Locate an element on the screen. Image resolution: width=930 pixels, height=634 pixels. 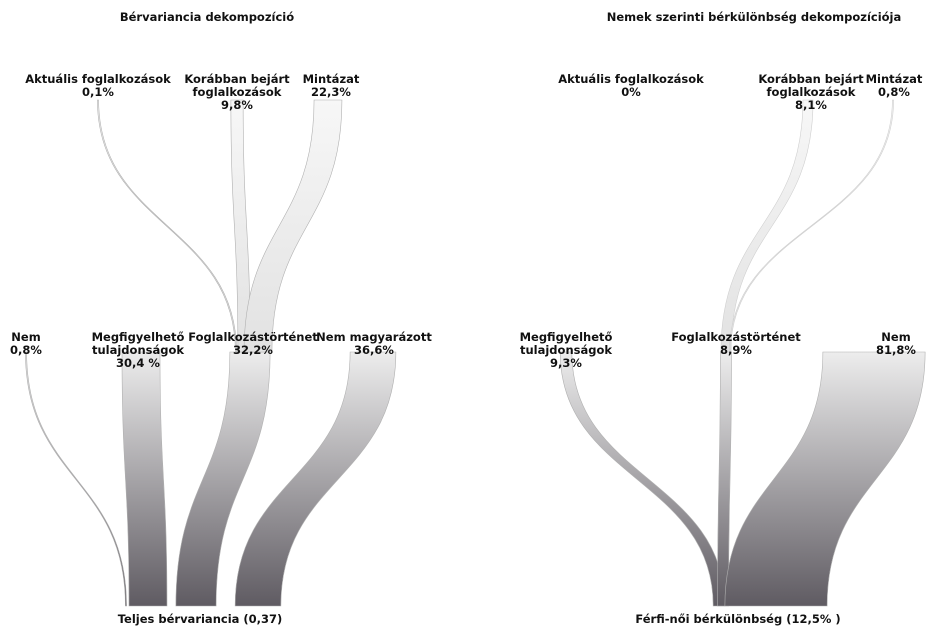
node-value: 9,8% is located at coordinates (237, 105).